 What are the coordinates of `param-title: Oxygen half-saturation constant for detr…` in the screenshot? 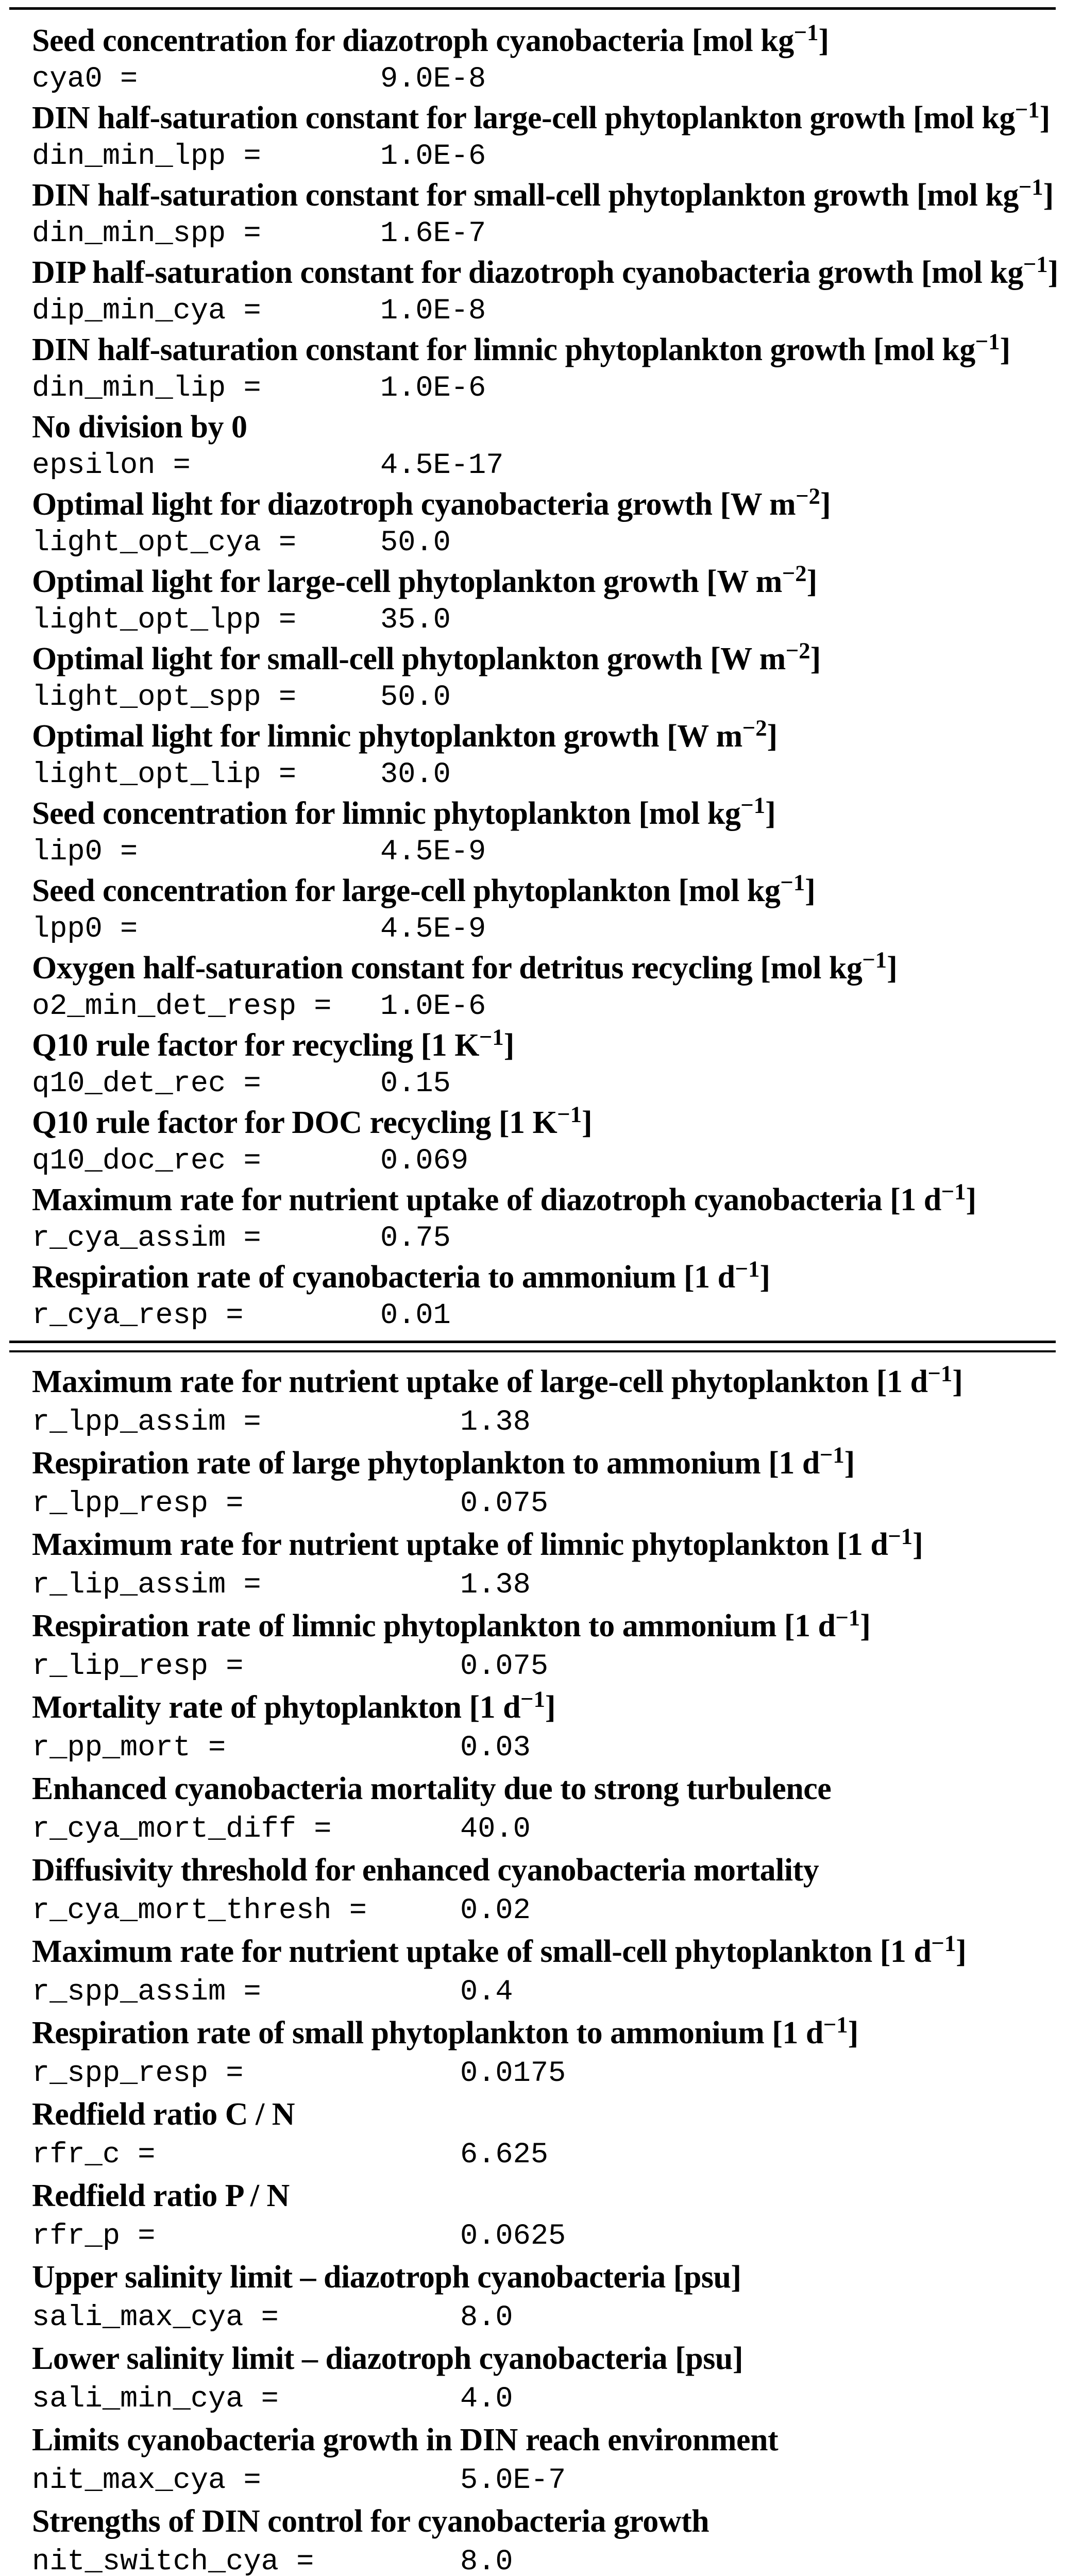 It's located at (465, 966).